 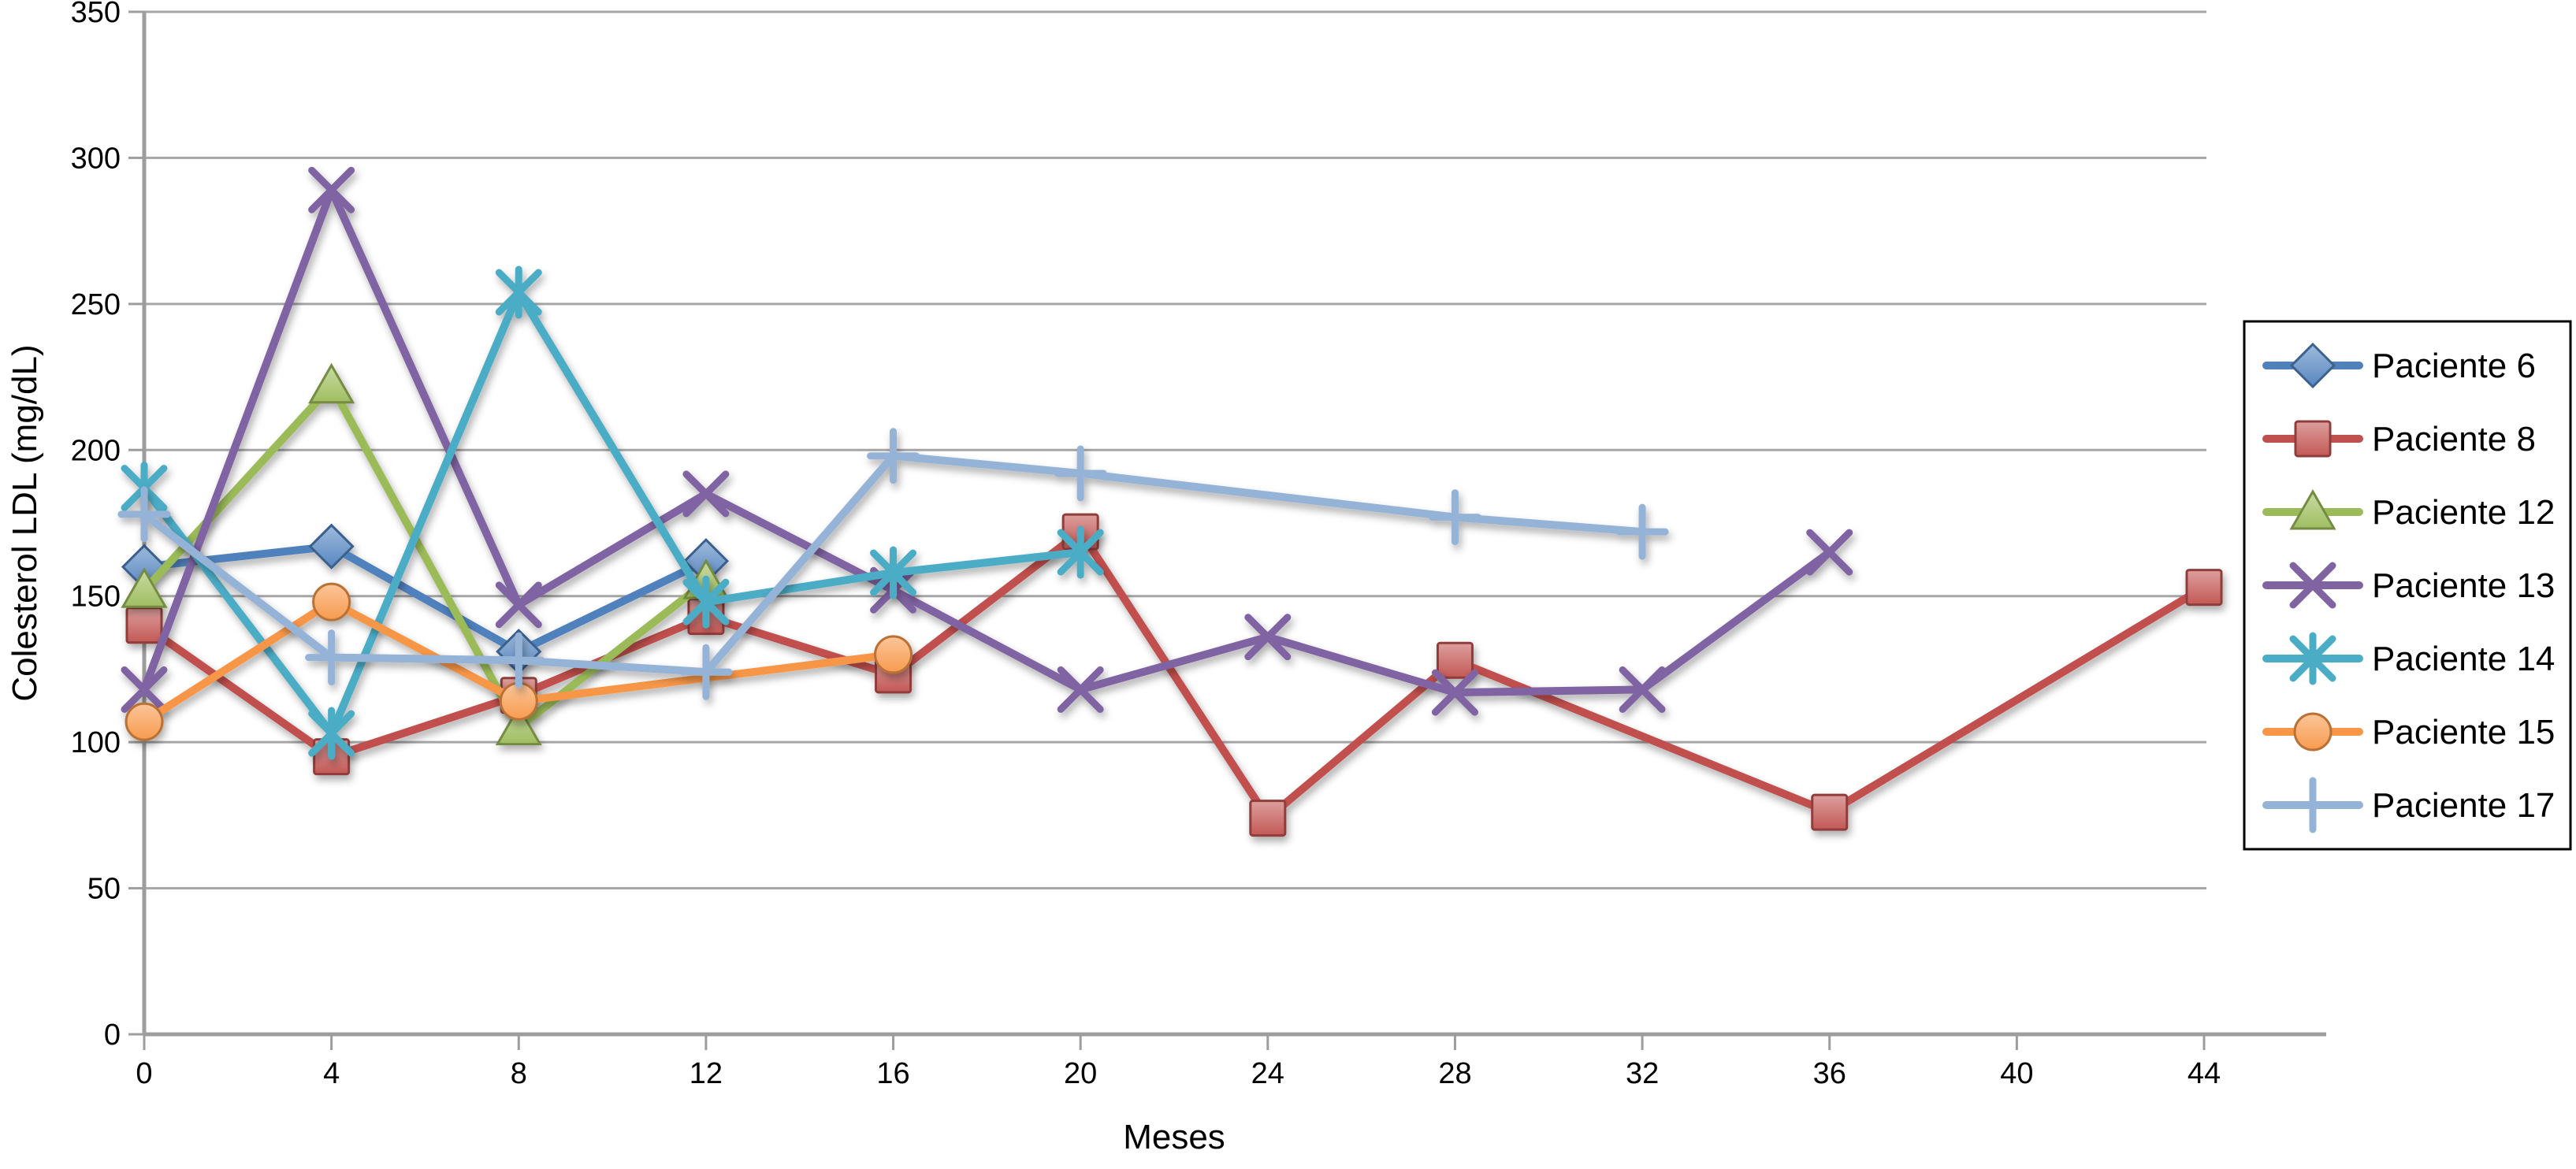 I want to click on legend-item-label: Paciente 6, so click(x=2454, y=366).